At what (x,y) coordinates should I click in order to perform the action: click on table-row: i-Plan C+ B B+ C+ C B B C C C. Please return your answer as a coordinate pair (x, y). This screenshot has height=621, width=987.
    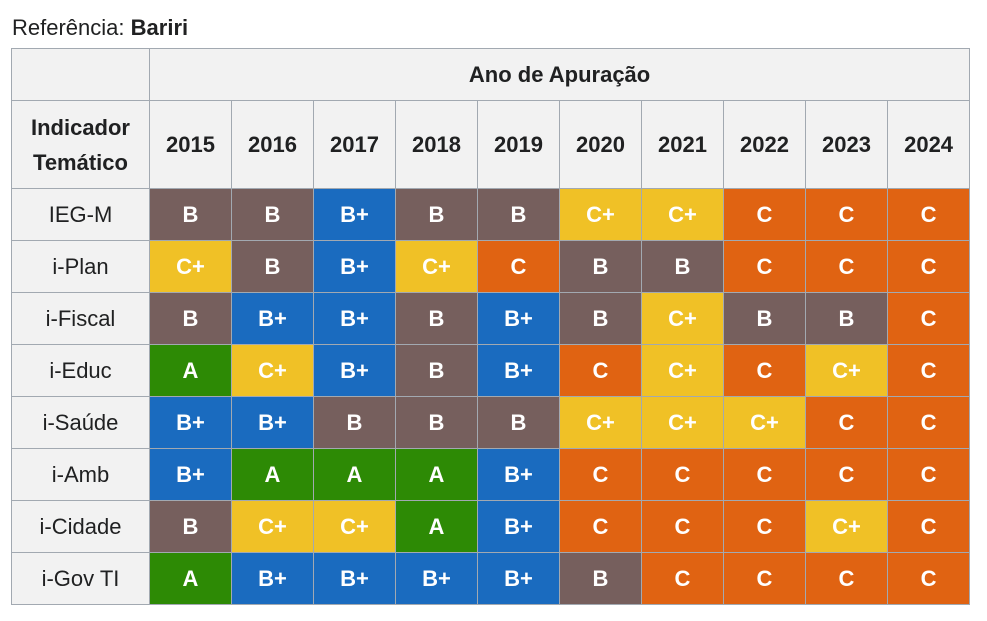
    Looking at the image, I should click on (491, 266).